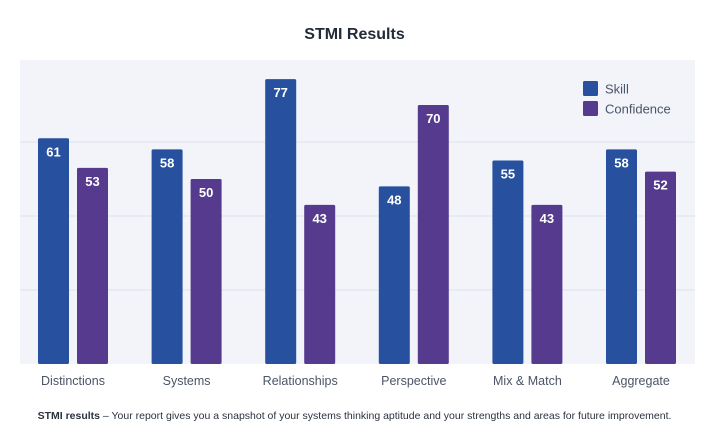 The width and height of the screenshot is (709, 433). I want to click on bar-skill-aggregate, so click(621, 256).